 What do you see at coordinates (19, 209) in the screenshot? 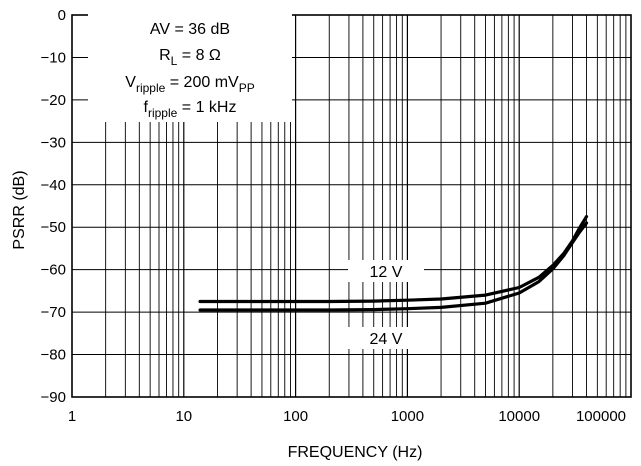
I see `y-axis-title: PSRR (dB)` at bounding box center [19, 209].